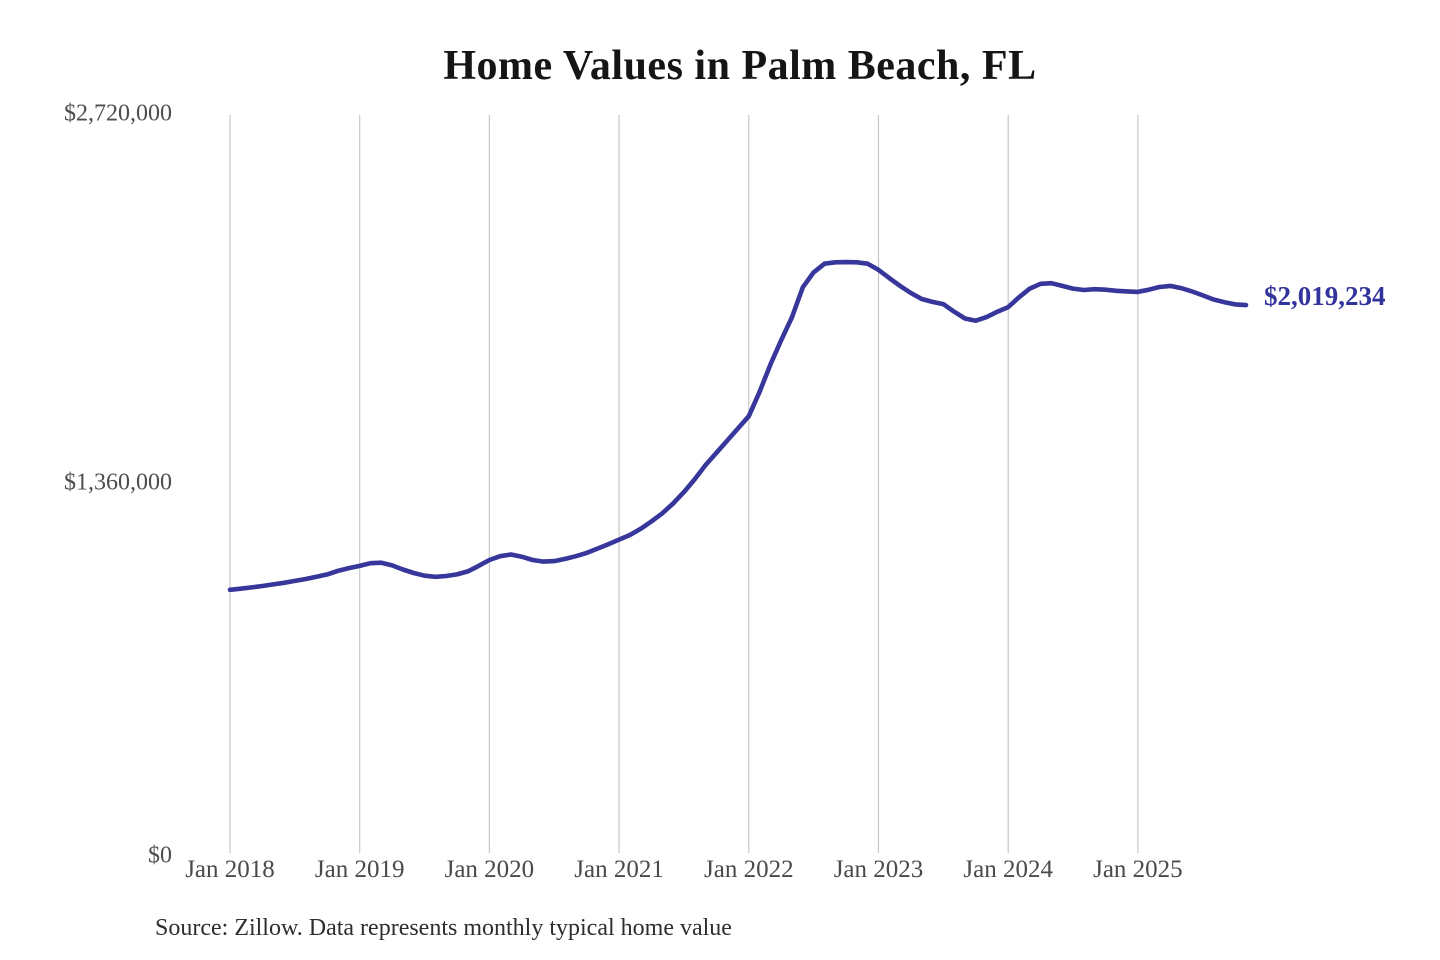  What do you see at coordinates (118, 114) in the screenshot?
I see `y-axis-label: $2,720,000` at bounding box center [118, 114].